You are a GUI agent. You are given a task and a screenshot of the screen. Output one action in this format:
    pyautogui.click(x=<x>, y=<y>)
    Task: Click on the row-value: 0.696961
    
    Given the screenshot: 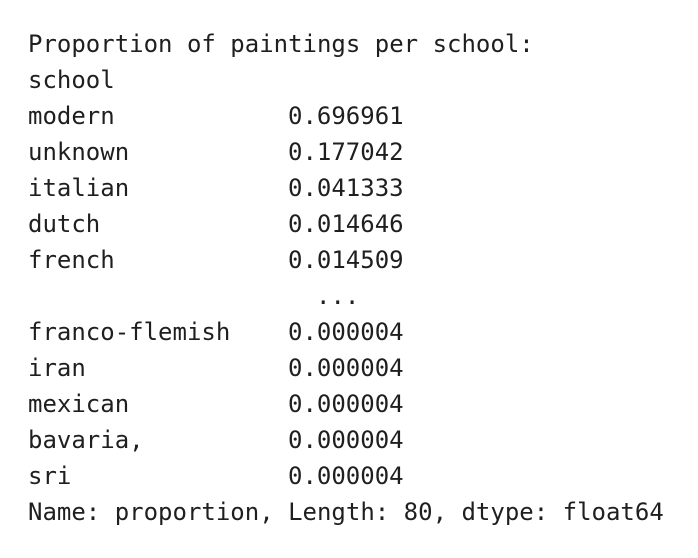 What is the action you would take?
    pyautogui.click(x=346, y=116)
    